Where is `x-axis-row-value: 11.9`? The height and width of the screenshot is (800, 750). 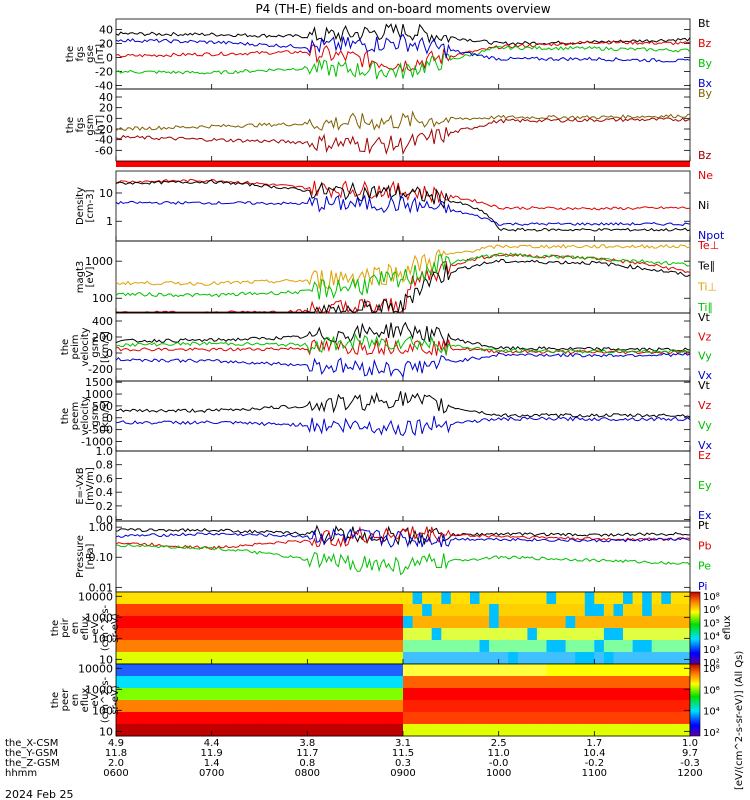 x-axis-row-value: 11.9 is located at coordinates (212, 753).